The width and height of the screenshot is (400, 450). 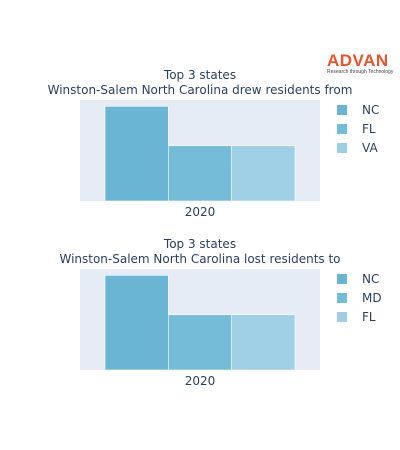 What do you see at coordinates (359, 298) in the screenshot?
I see `legend: NC MD FL` at bounding box center [359, 298].